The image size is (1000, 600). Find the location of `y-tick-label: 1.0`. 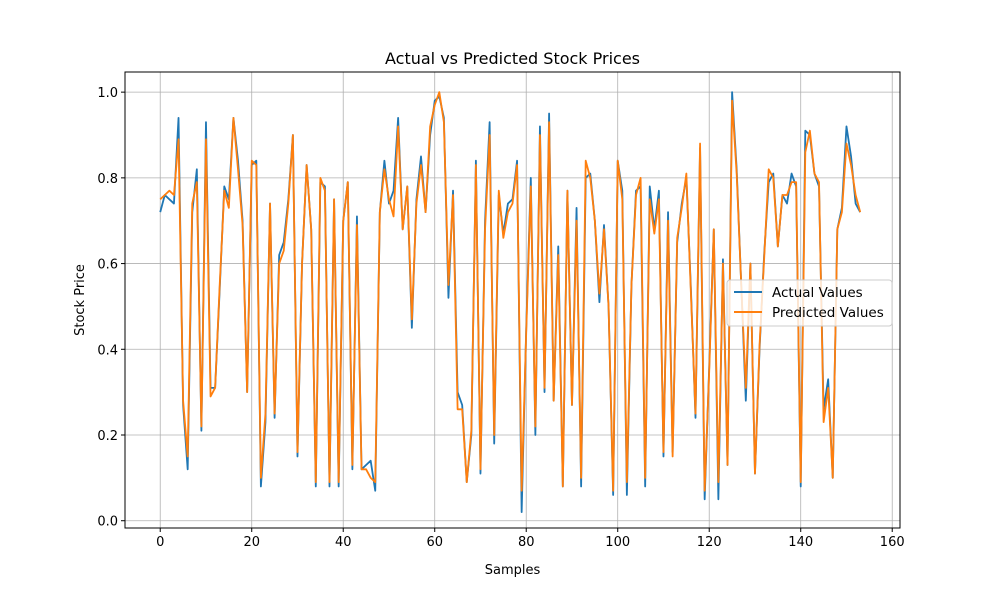

y-tick-label: 1.0 is located at coordinates (107, 93).